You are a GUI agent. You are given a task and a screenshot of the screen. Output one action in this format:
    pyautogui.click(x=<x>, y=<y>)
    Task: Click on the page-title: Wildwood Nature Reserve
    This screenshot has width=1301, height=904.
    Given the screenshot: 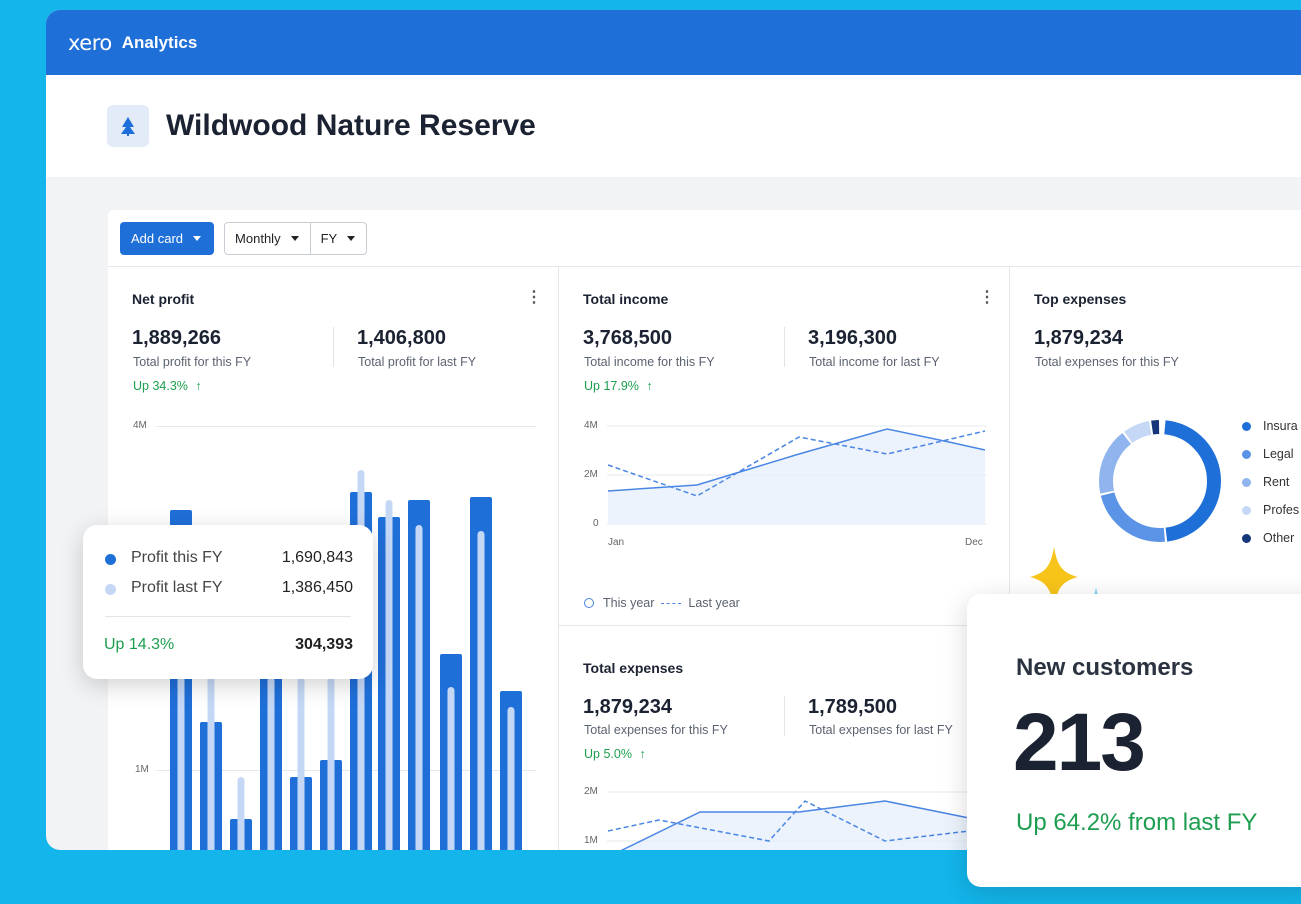 What is the action you would take?
    pyautogui.click(x=351, y=125)
    